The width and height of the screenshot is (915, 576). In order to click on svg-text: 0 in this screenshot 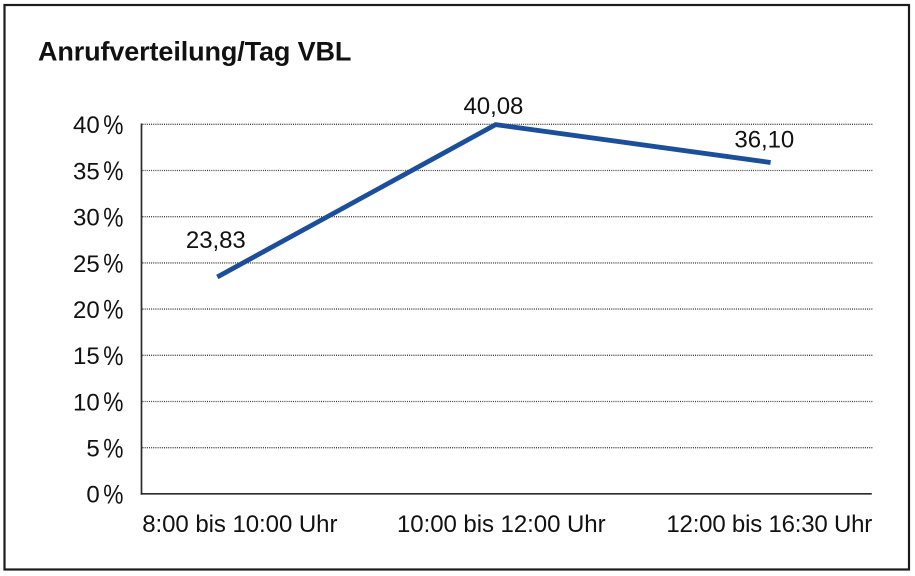, I will do `click(92, 495)`.